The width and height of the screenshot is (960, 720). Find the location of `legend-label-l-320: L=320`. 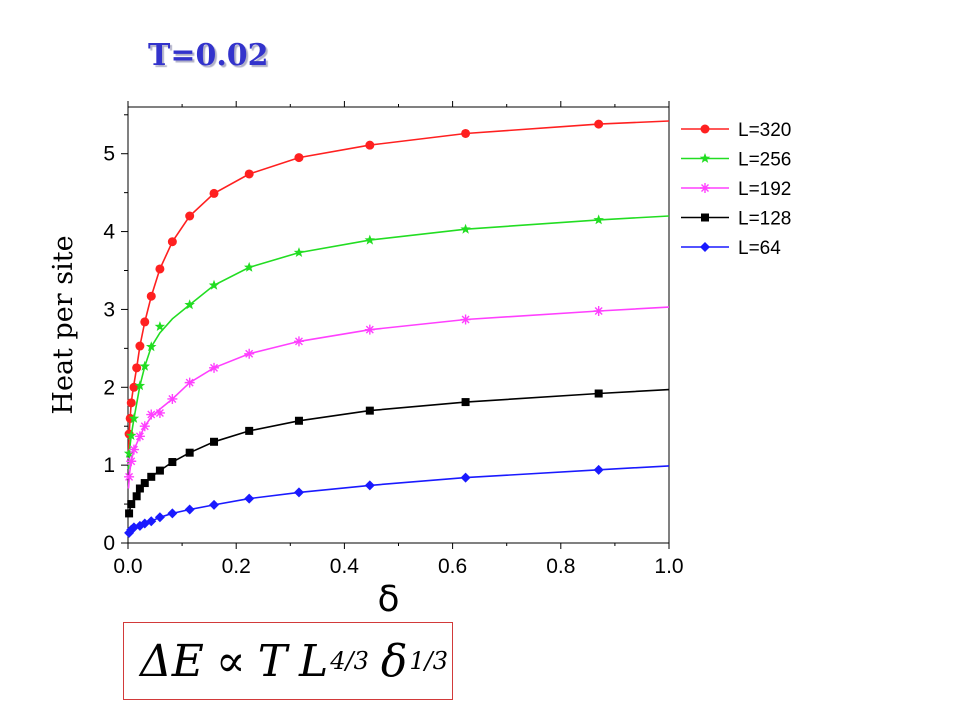

legend-label-l-320: L=320 is located at coordinates (764, 130).